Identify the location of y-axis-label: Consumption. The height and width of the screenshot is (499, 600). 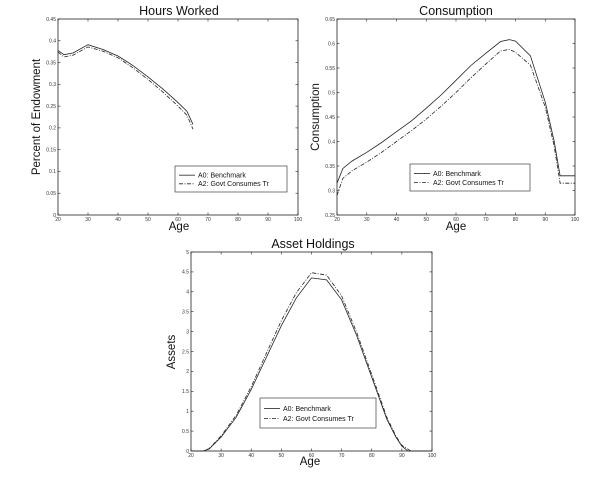
(316, 117).